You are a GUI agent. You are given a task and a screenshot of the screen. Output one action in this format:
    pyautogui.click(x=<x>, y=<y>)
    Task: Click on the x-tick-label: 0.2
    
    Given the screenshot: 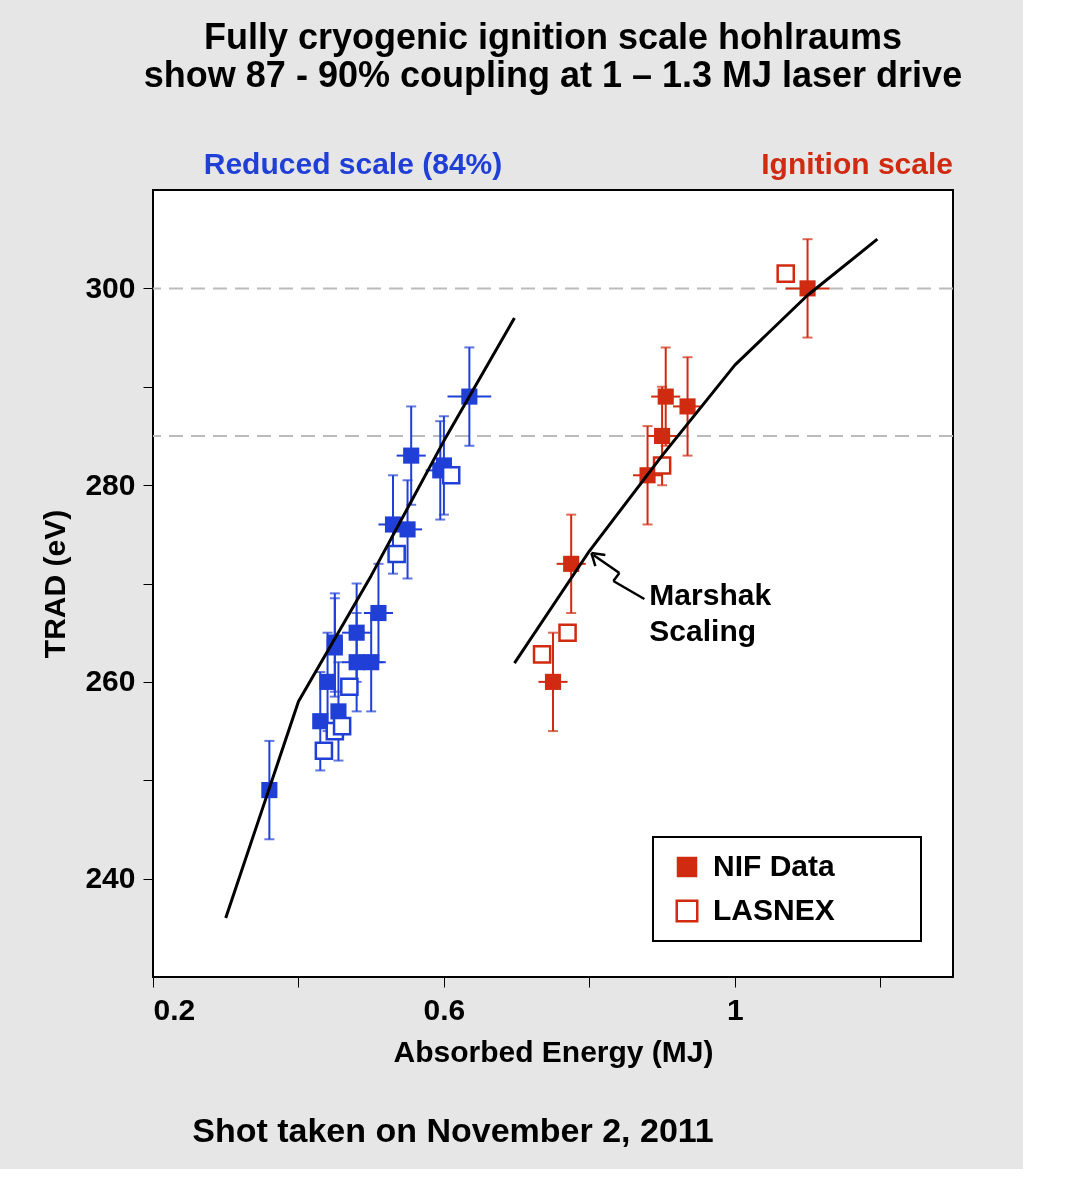 What is the action you would take?
    pyautogui.click(x=174, y=1009)
    